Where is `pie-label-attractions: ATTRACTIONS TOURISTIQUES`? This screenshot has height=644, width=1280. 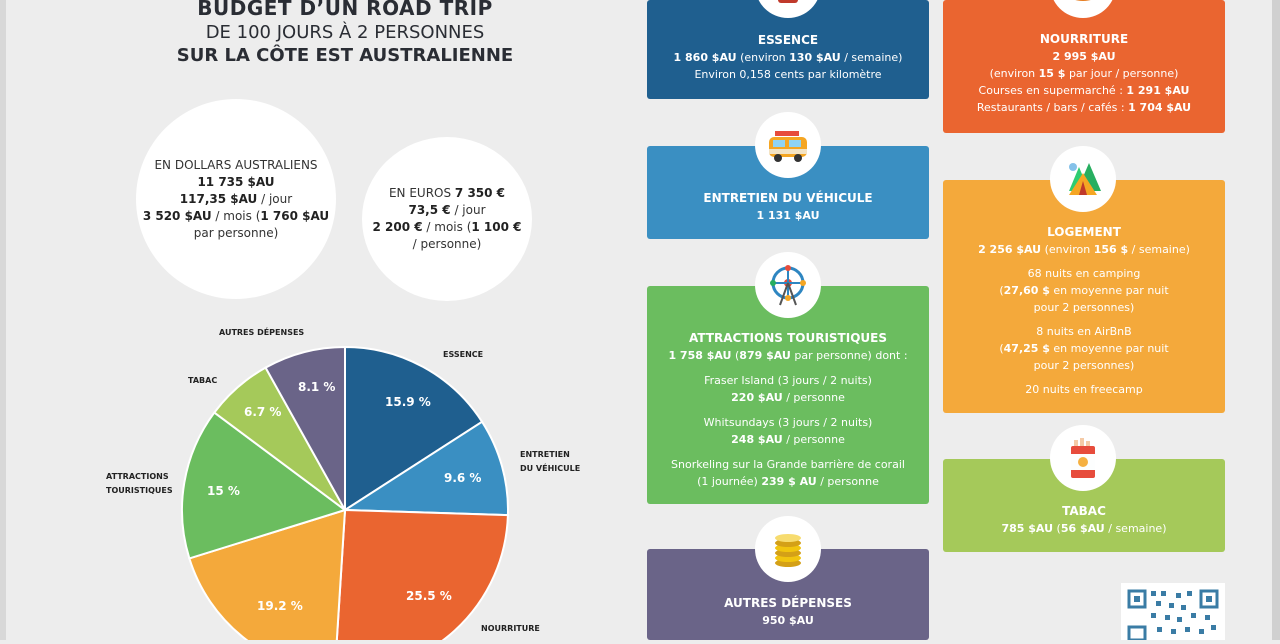 pie-label-attractions: ATTRACTIONS TOURISTIQUES is located at coordinates (139, 484).